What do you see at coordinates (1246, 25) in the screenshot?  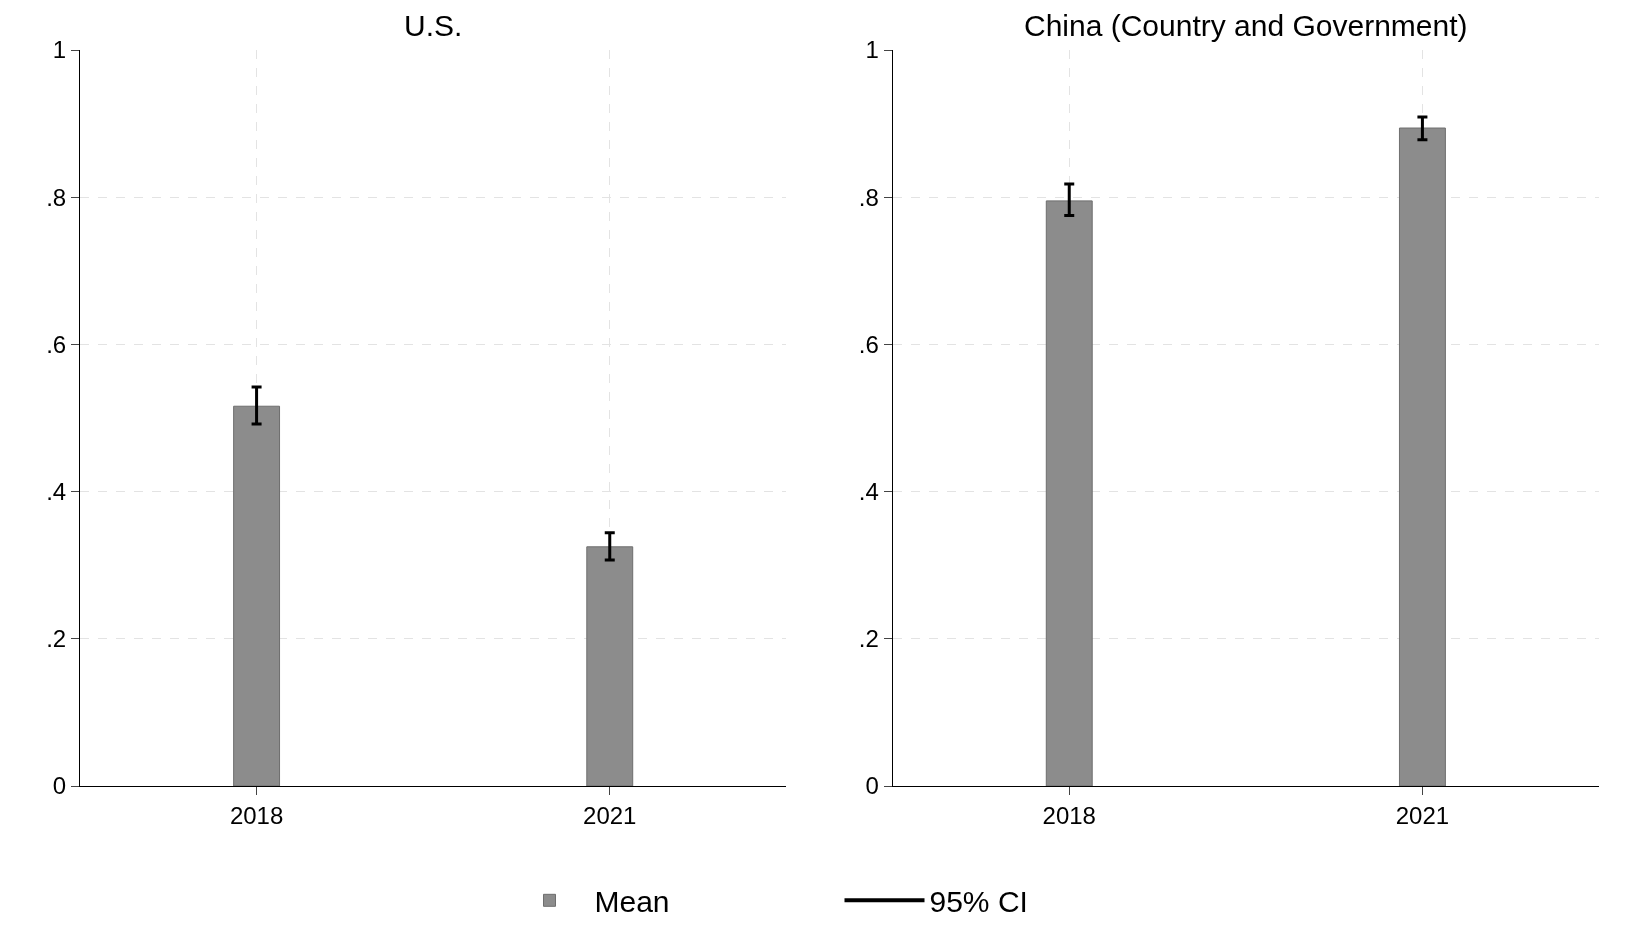 I see `chart-title: China (Country and Government)` at bounding box center [1246, 25].